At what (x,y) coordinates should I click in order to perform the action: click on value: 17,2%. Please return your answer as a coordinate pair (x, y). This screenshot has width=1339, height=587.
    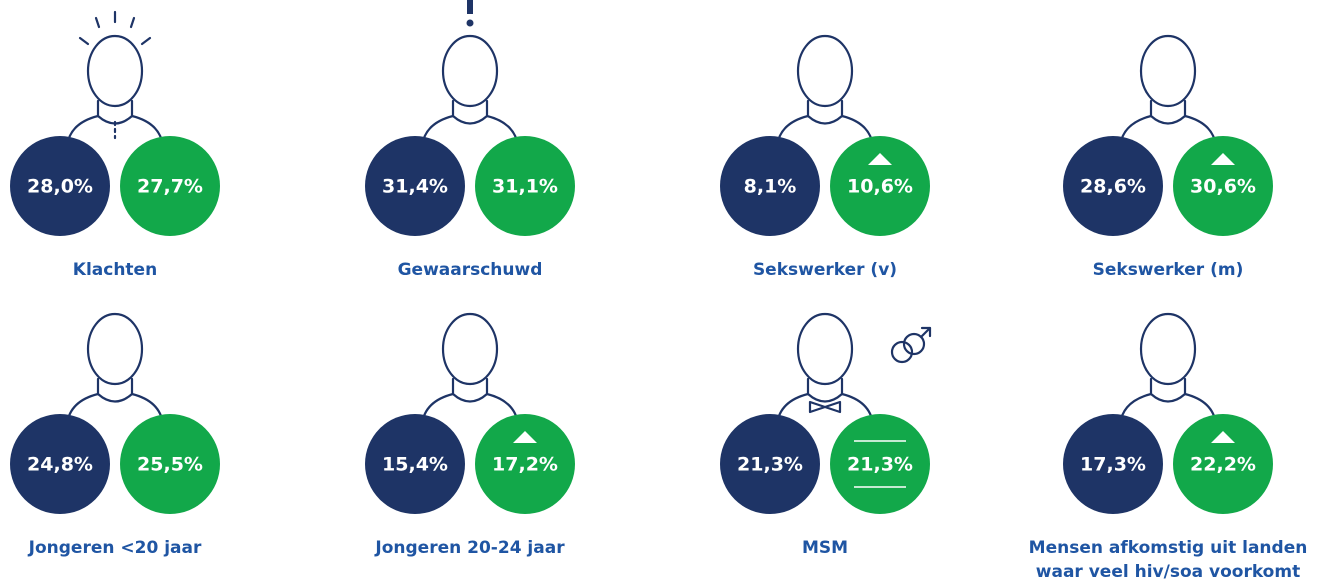
    Looking at the image, I should click on (525, 465).